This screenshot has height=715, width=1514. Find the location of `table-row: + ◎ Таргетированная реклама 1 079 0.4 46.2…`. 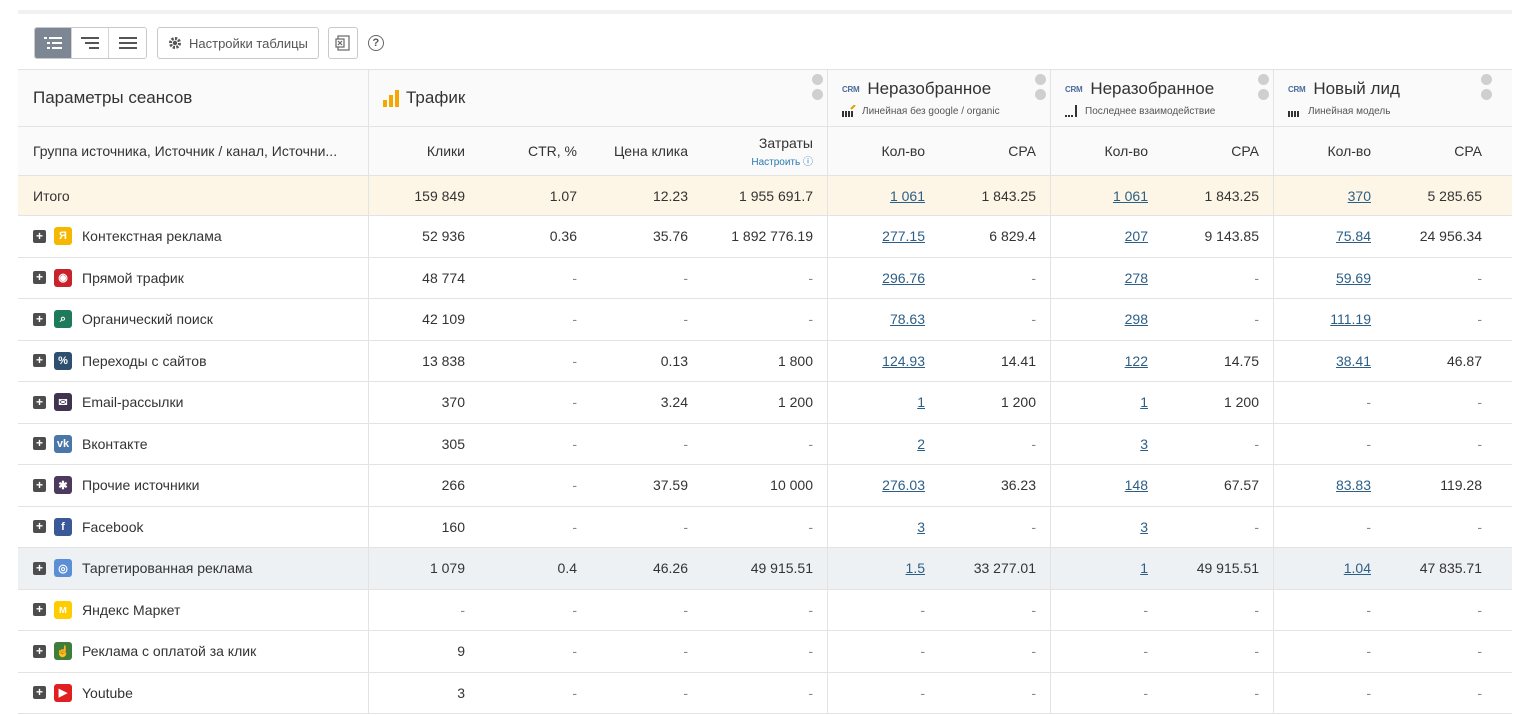

table-row: + ◎ Таргетированная реклама 1 079 0.4 46.2… is located at coordinates (765, 569).